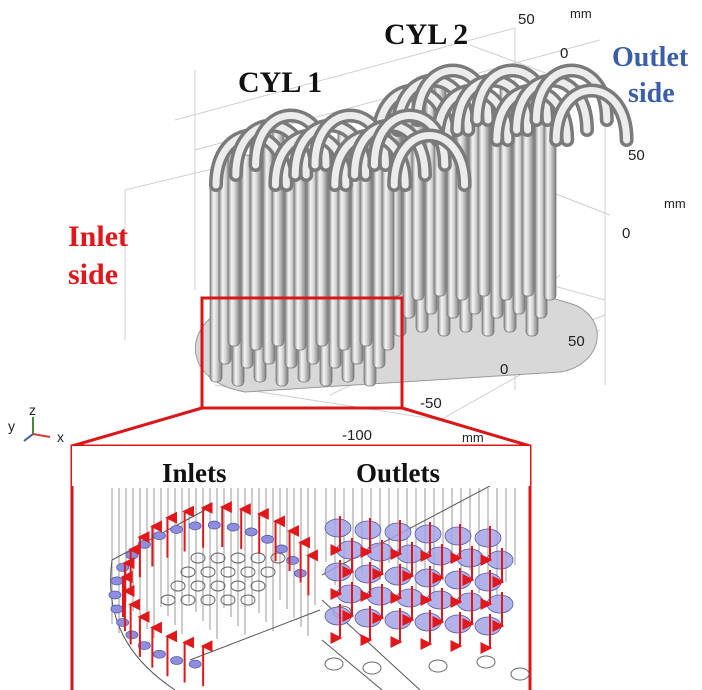 Image resolution: width=702 pixels, height=690 pixels. Describe the element at coordinates (36, 423) in the screenshot. I see `axis-triad: y z x` at that location.